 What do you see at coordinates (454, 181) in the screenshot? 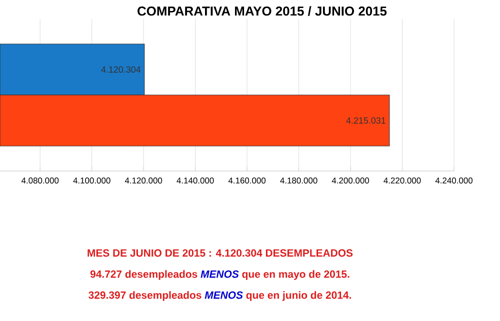
I see `x-tick-label: 4.240.000` at bounding box center [454, 181].